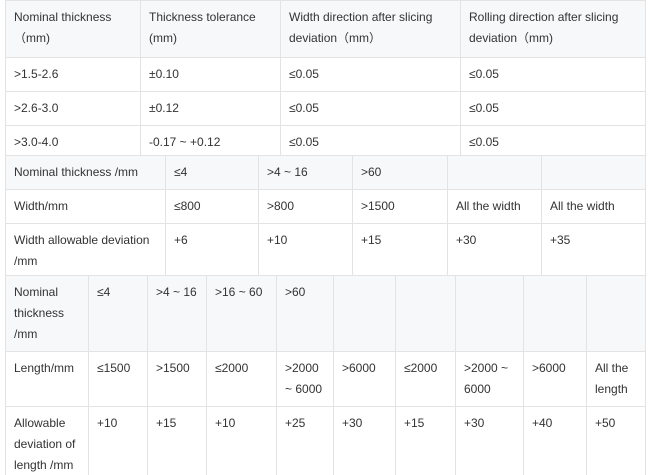 The image size is (650, 475). I want to click on table-cell: +25, so click(305, 440).